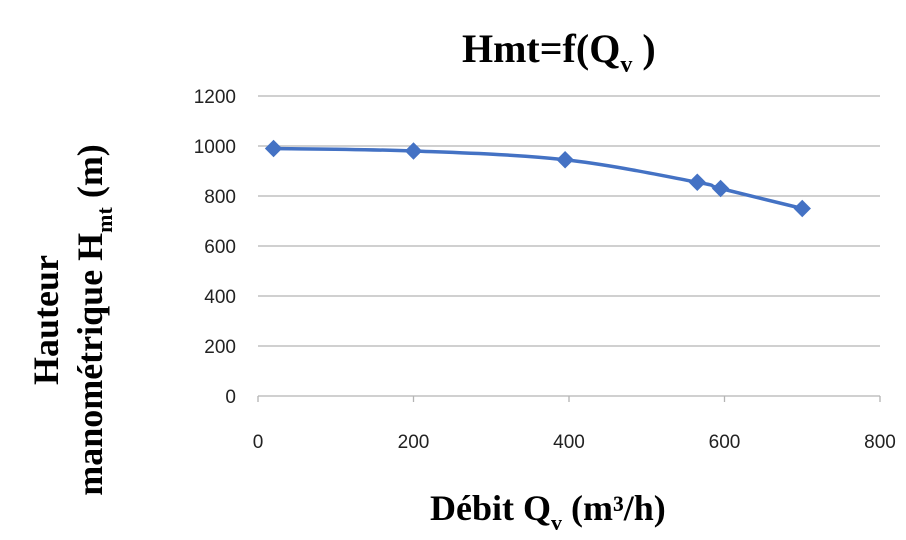 This screenshot has width=906, height=540. I want to click on svg-text: Débit Qv (m³/h), so click(548, 511).